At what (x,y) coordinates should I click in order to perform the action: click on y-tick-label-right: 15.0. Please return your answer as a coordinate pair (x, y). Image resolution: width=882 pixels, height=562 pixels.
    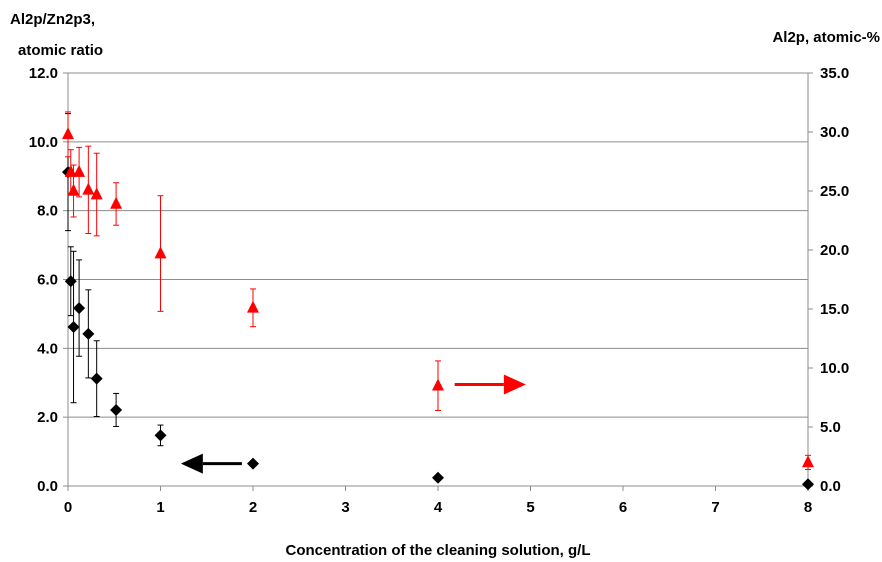
    Looking at the image, I should click on (834, 309).